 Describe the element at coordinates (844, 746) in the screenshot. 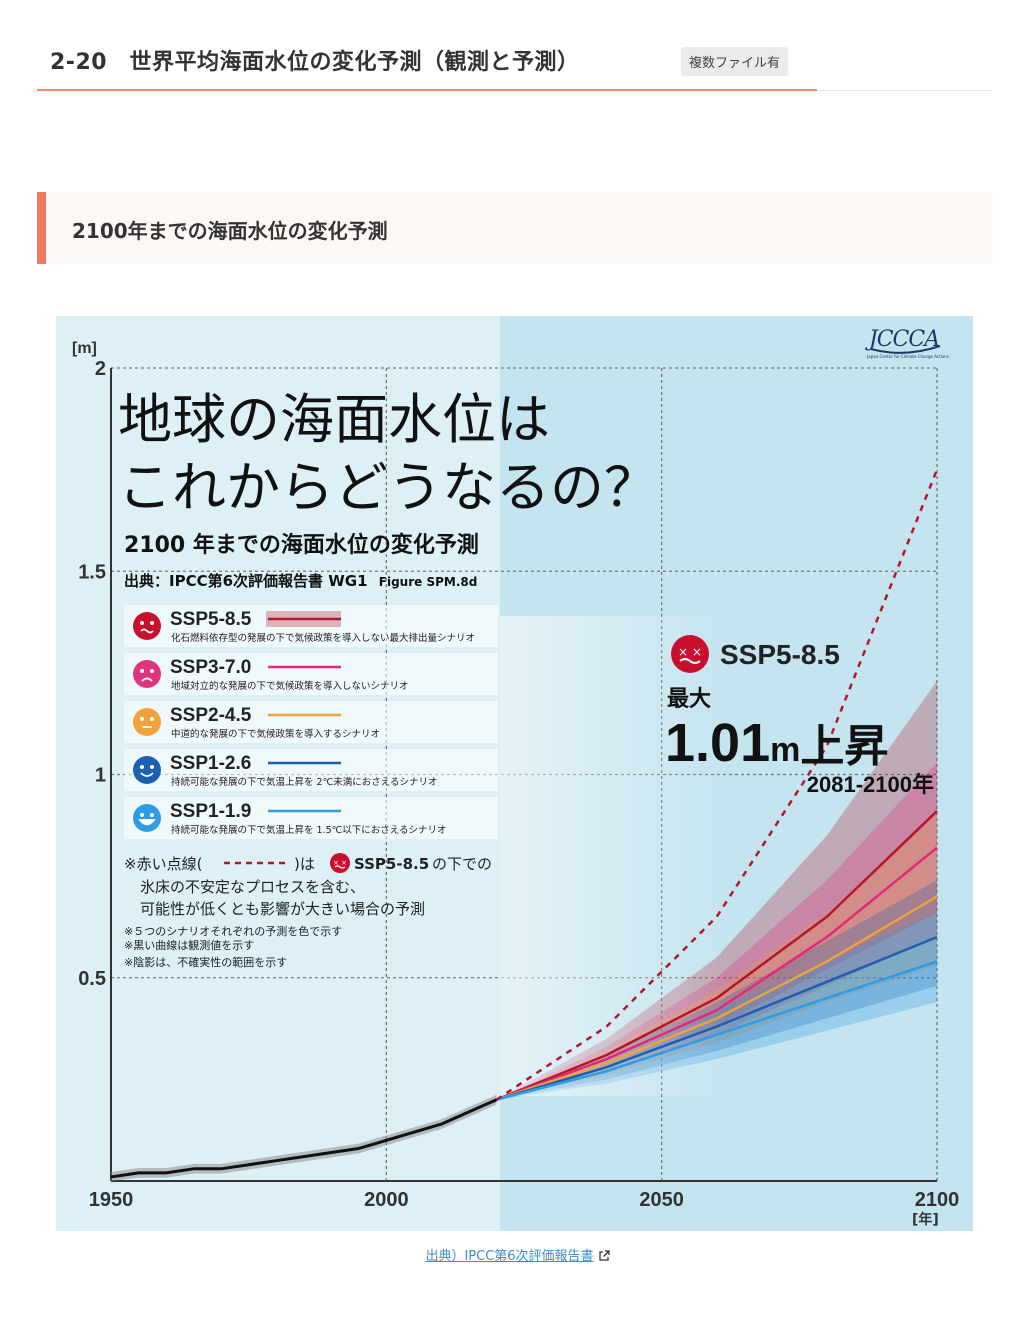

I see `callout-value-rise: 上昇` at that location.